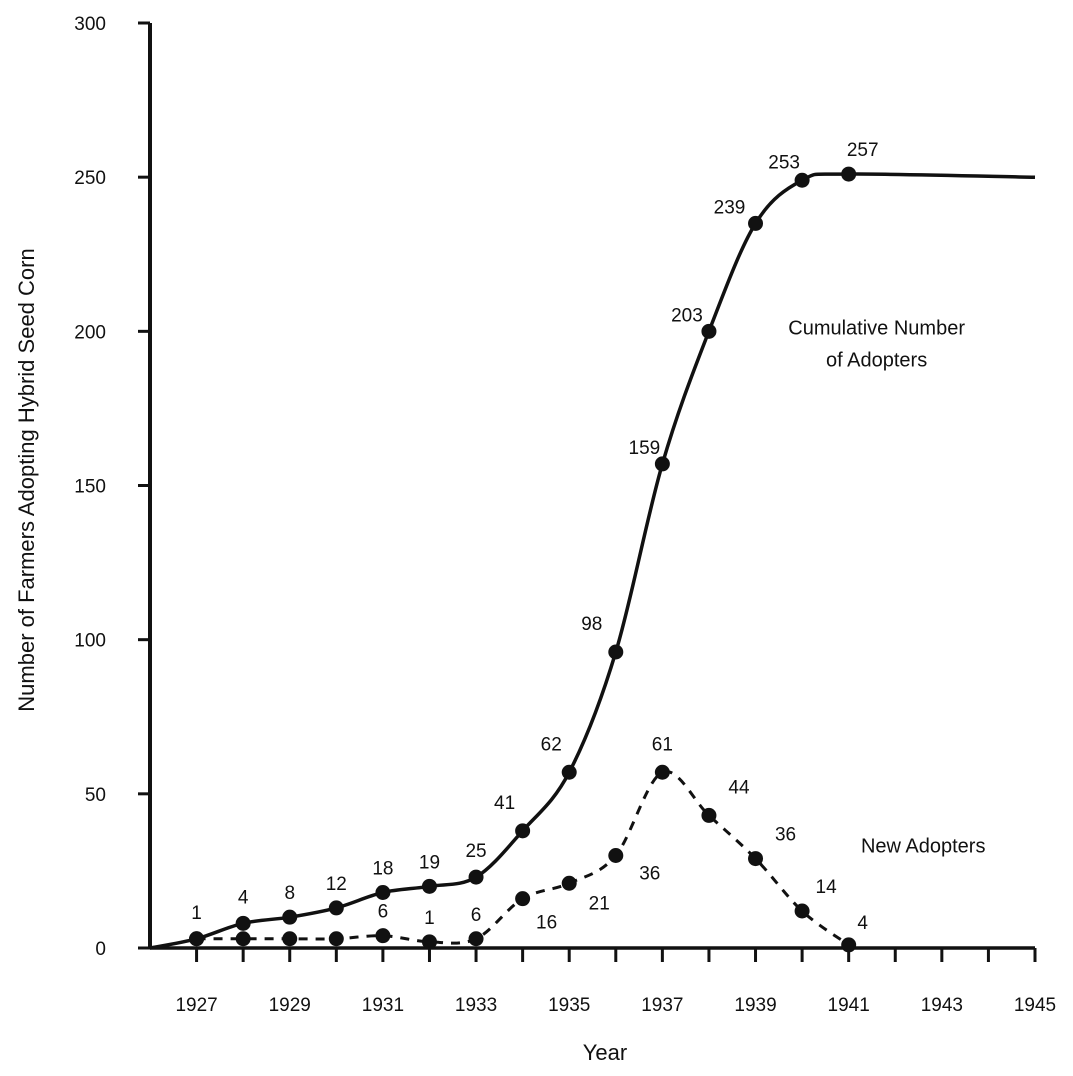  Describe the element at coordinates (942, 1005) in the screenshot. I see `x-tick-label: 1943` at that location.